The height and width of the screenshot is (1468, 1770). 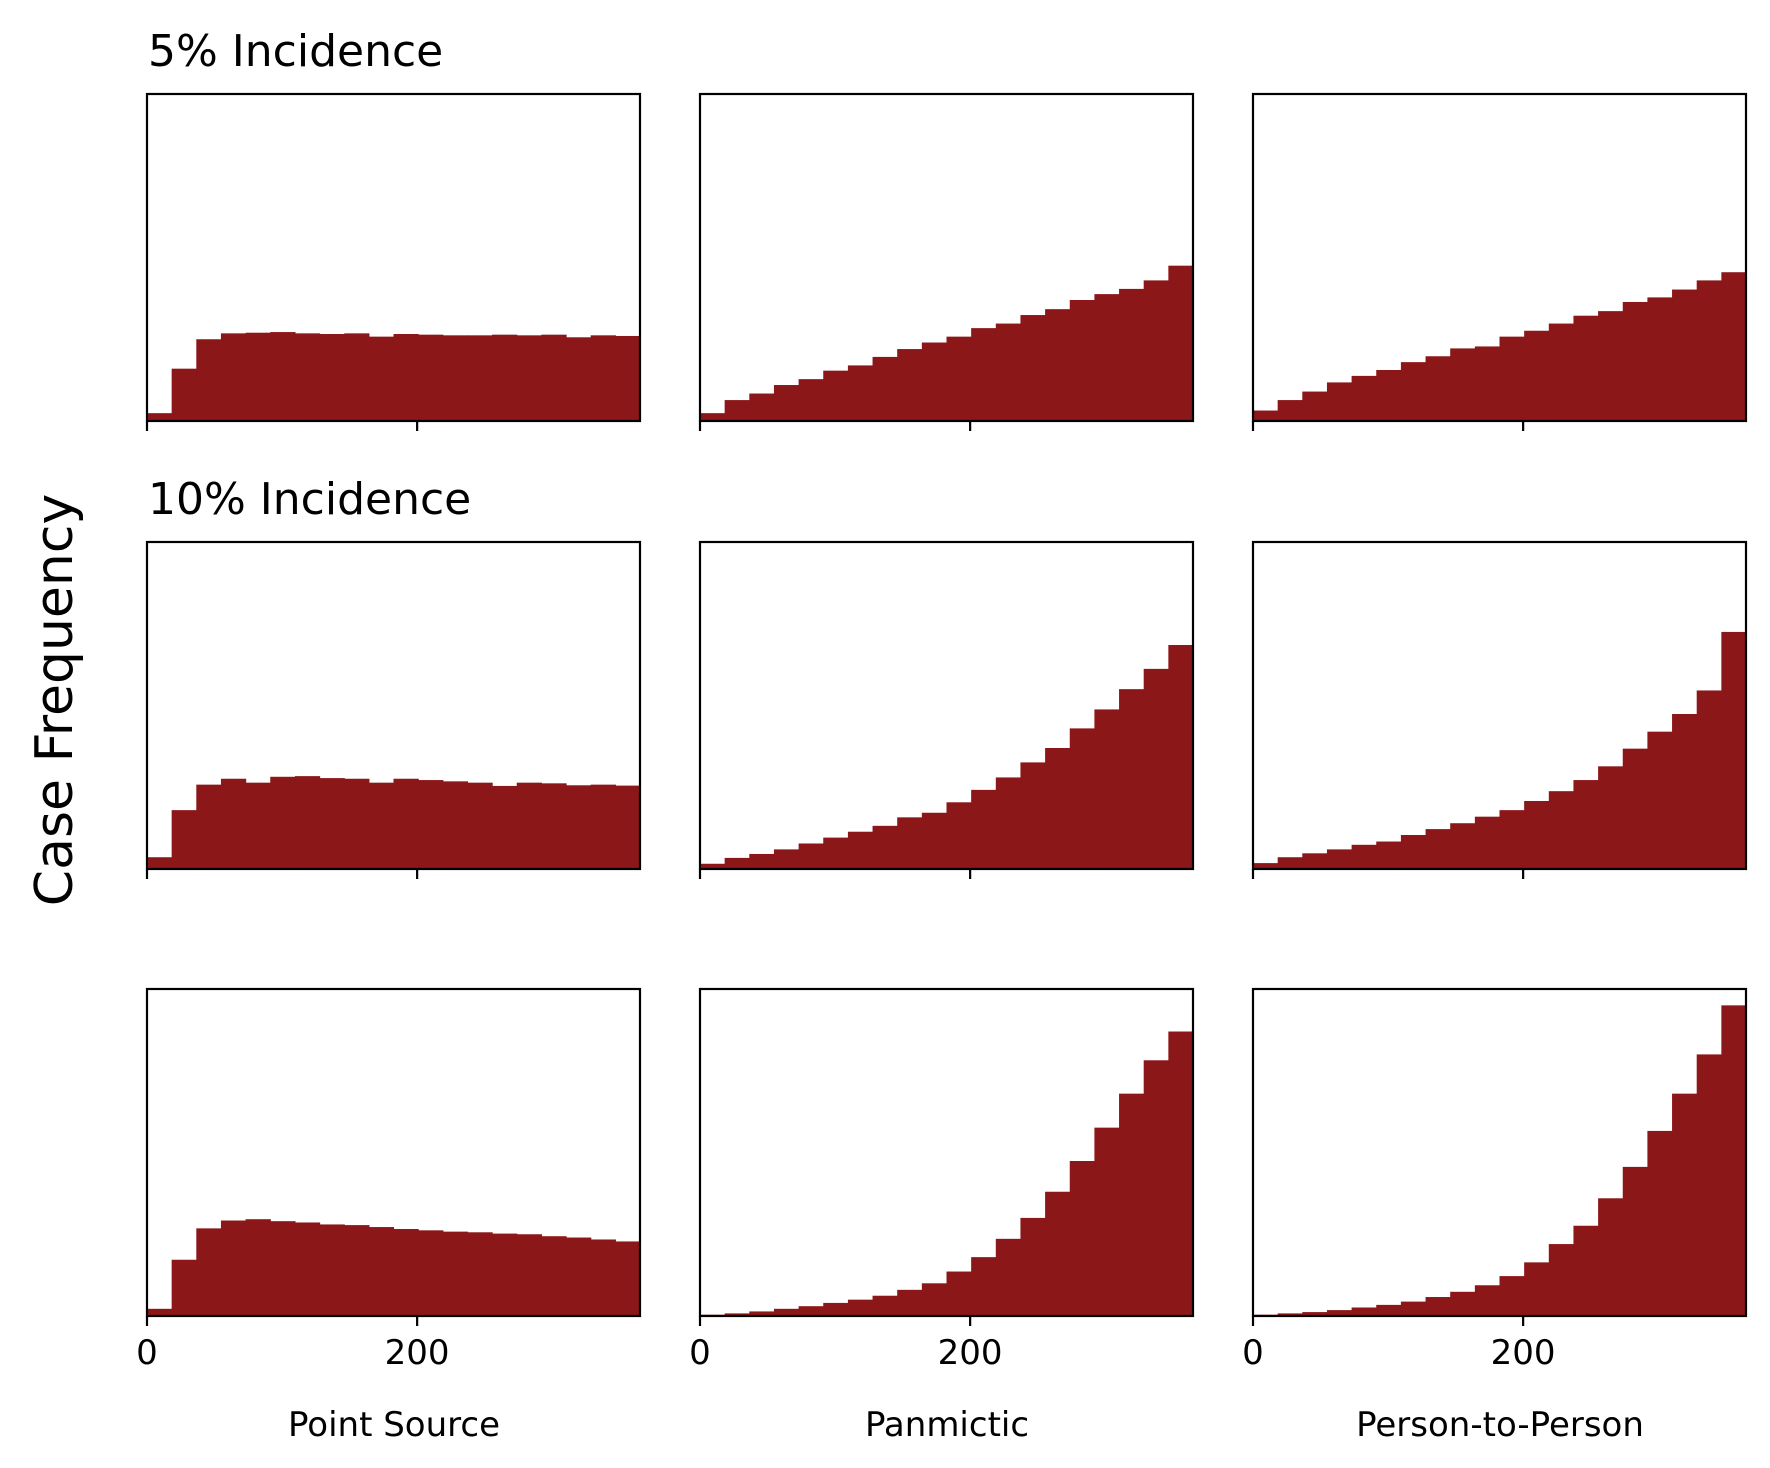 What do you see at coordinates (1499, 709) in the screenshot?
I see `panel-r2-person-to-person` at bounding box center [1499, 709].